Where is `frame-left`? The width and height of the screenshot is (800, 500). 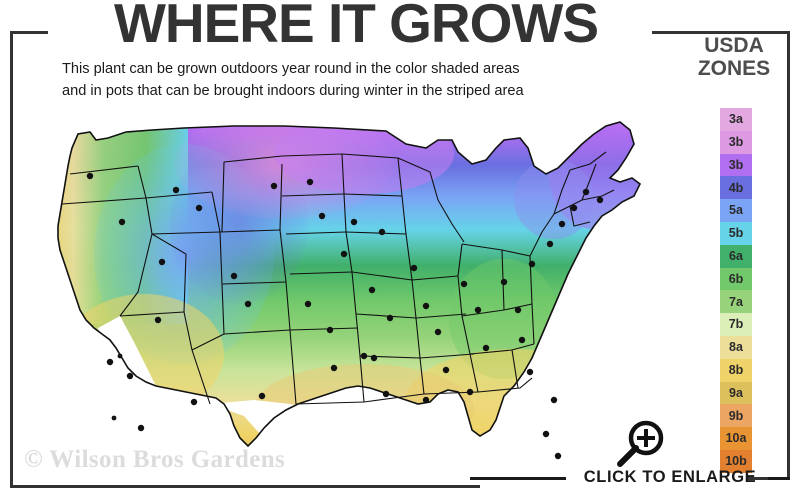 frame-left is located at coordinates (11, 259).